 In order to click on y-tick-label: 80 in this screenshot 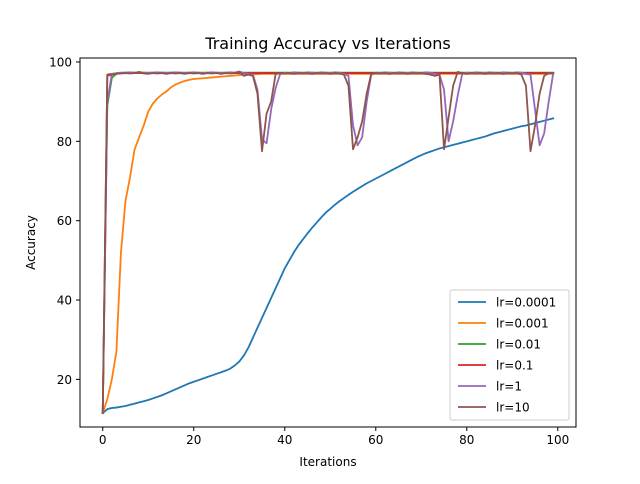, I will do `click(64, 142)`.